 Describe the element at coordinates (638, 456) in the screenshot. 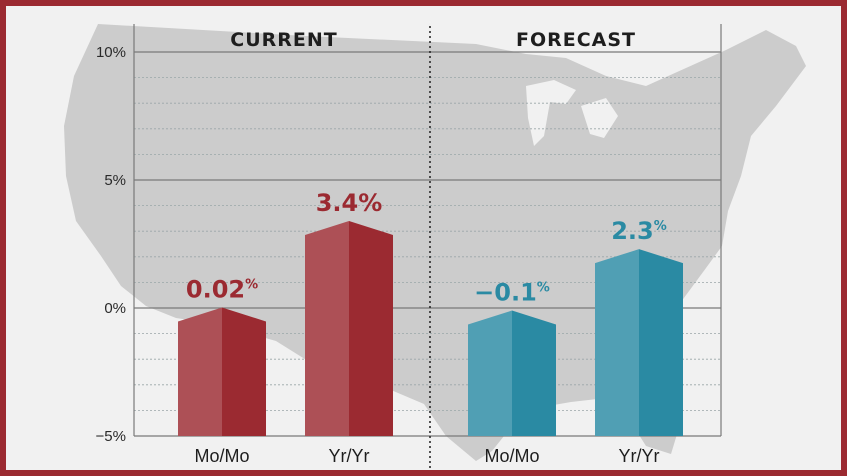

I see `category-label-forecast-yryr: Yr/Yr` at that location.